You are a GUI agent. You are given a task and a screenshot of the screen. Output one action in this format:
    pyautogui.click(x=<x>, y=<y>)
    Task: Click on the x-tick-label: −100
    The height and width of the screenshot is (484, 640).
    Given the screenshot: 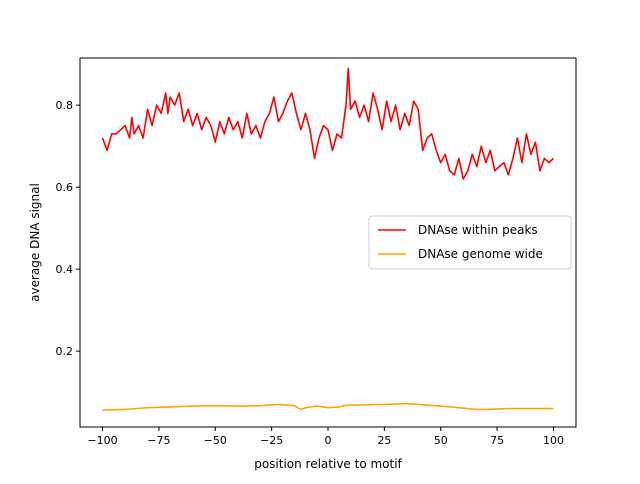 What is the action you would take?
    pyautogui.click(x=102, y=440)
    